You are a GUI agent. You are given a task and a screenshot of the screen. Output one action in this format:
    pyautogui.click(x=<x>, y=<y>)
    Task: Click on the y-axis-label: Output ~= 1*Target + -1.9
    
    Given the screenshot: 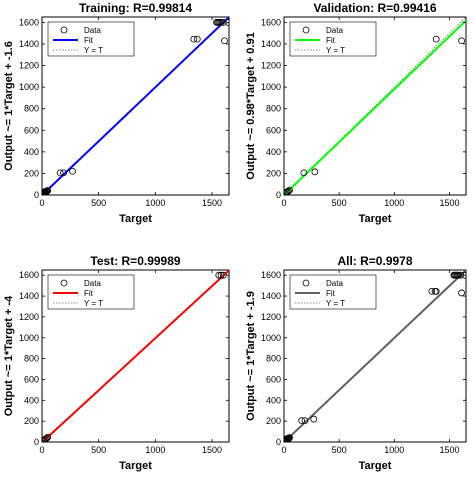 What is the action you would take?
    pyautogui.click(x=251, y=356)
    